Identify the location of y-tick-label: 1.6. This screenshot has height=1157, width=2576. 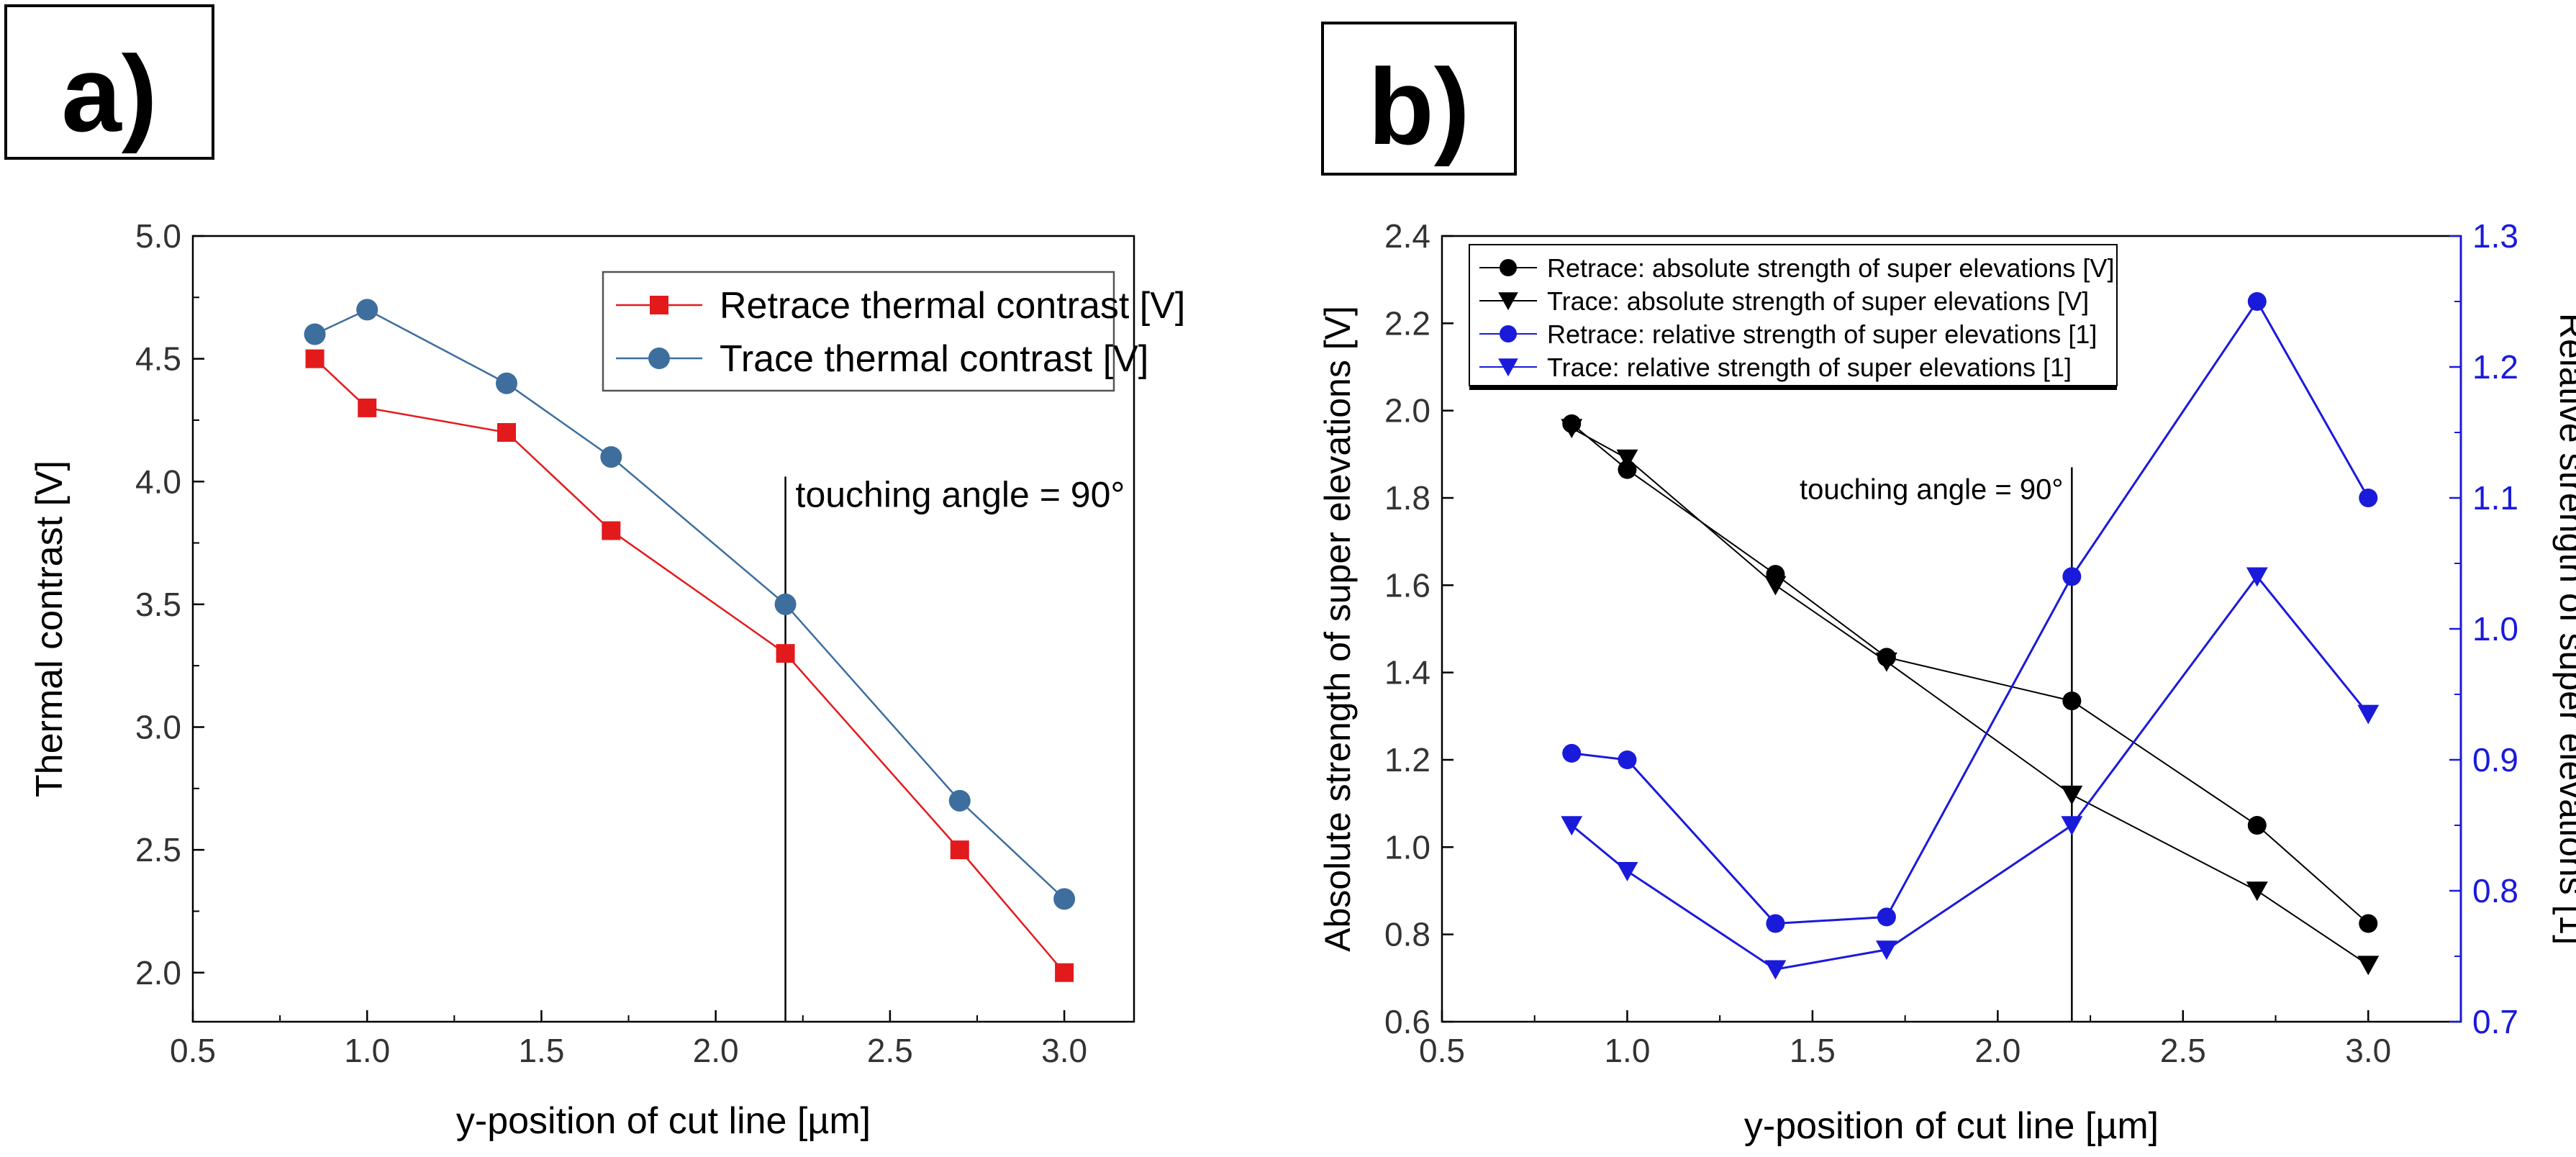
(1407, 585).